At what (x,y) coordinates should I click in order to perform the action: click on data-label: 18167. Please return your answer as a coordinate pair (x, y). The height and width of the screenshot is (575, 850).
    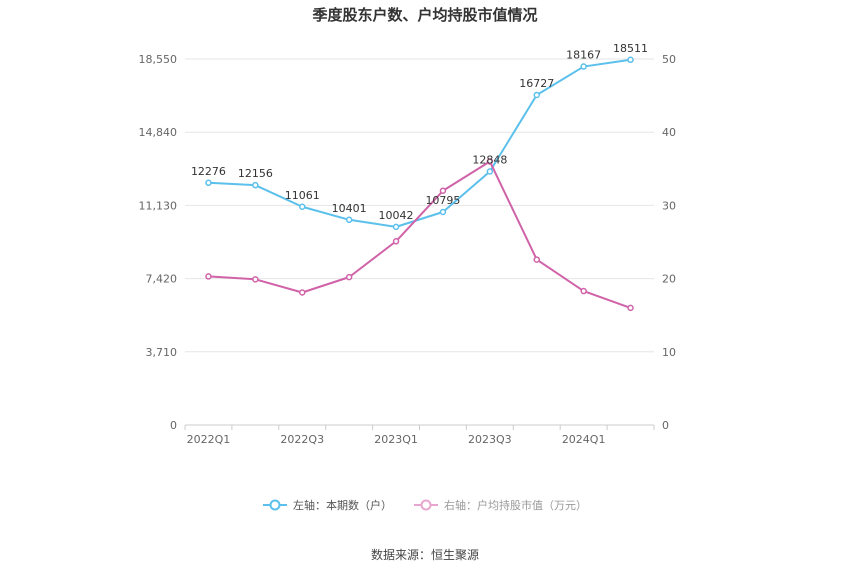
    Looking at the image, I should click on (583, 55).